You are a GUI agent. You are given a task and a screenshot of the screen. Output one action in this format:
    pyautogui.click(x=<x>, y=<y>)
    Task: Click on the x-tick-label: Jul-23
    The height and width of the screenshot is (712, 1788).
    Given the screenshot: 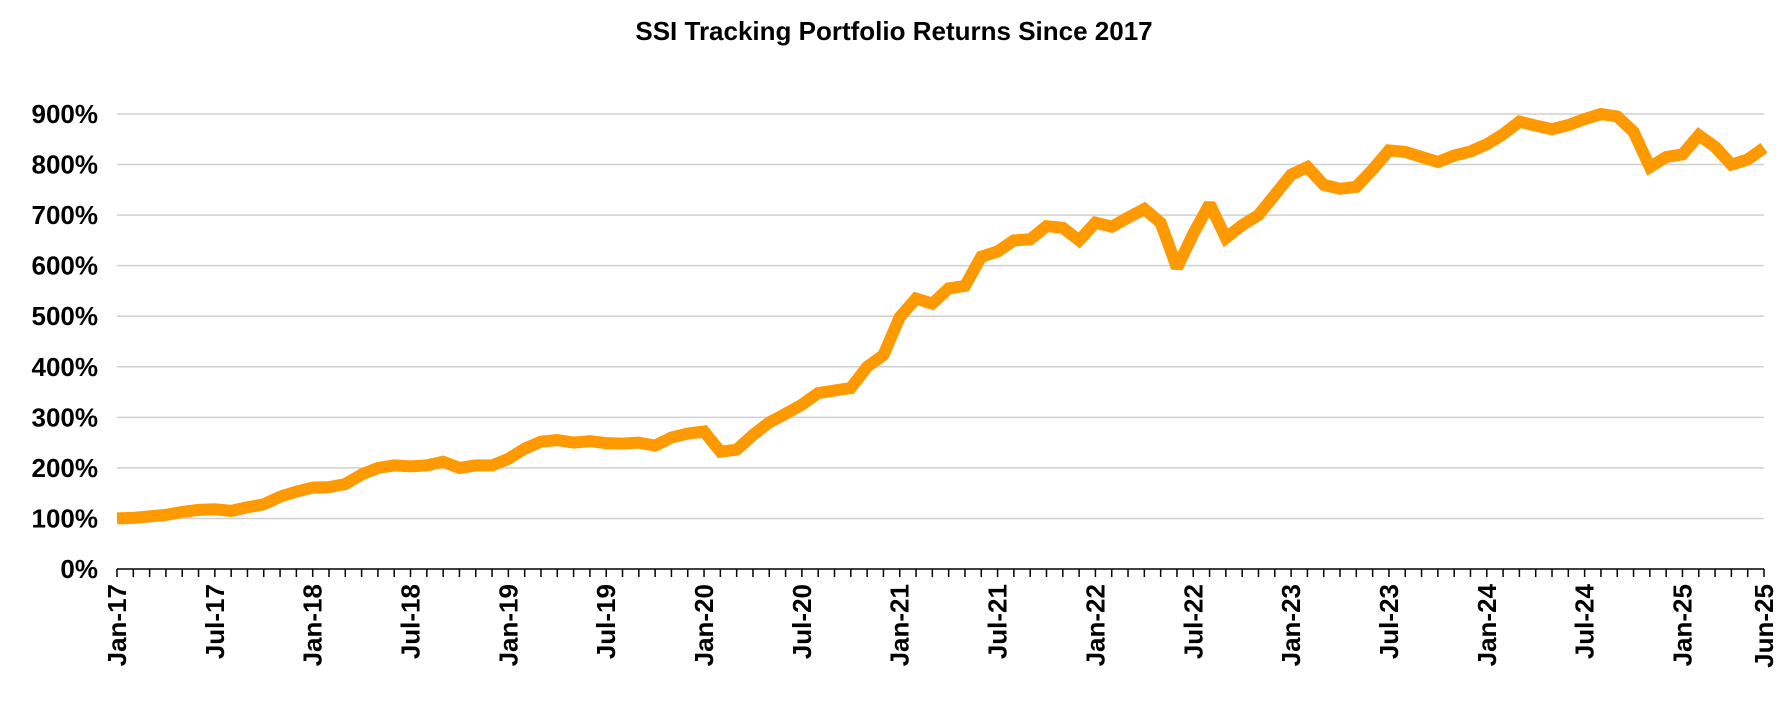 What is the action you would take?
    pyautogui.click(x=1389, y=621)
    